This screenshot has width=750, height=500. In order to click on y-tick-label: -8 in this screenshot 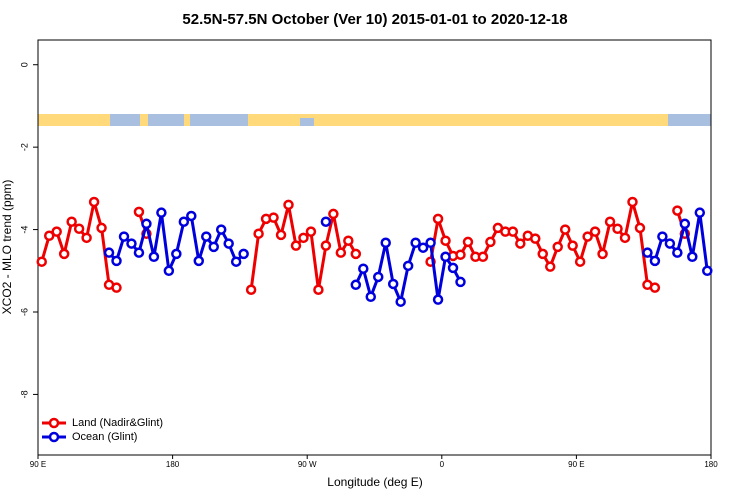, I will do `click(24, 394)`.